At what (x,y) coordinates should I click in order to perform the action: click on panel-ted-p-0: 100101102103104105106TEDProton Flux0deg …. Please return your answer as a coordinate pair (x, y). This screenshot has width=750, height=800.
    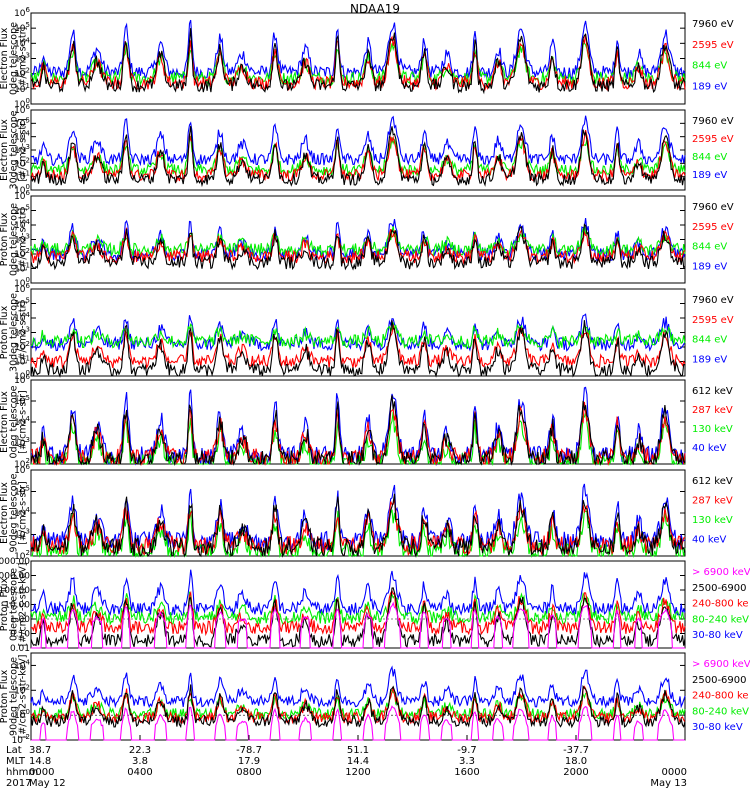
    Looking at the image, I should click on (367, 239).